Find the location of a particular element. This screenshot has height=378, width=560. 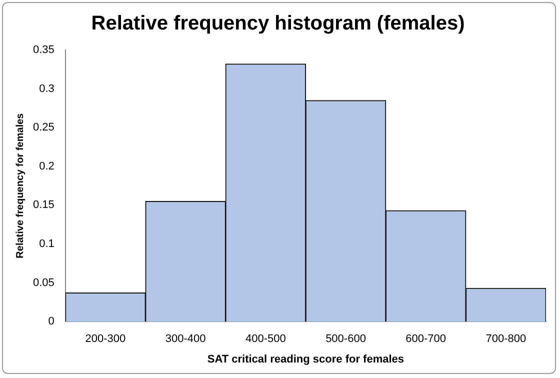

x-tick-label: 200-300 is located at coordinates (105, 339).